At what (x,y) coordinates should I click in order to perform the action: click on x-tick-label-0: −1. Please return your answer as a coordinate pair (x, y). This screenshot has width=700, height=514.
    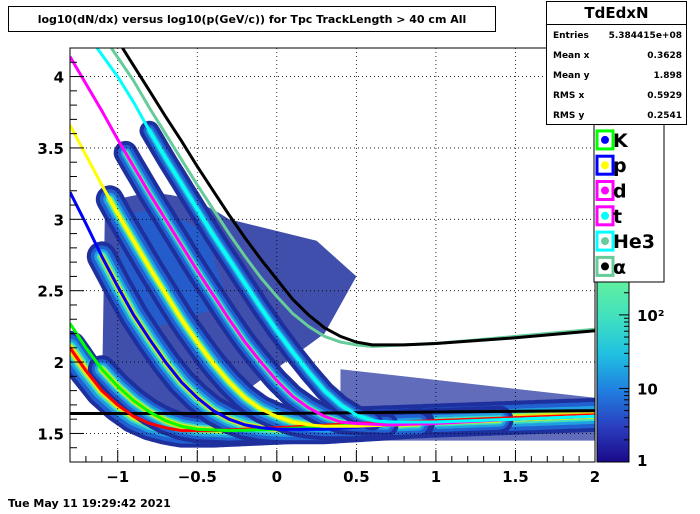
    Looking at the image, I should click on (117, 477).